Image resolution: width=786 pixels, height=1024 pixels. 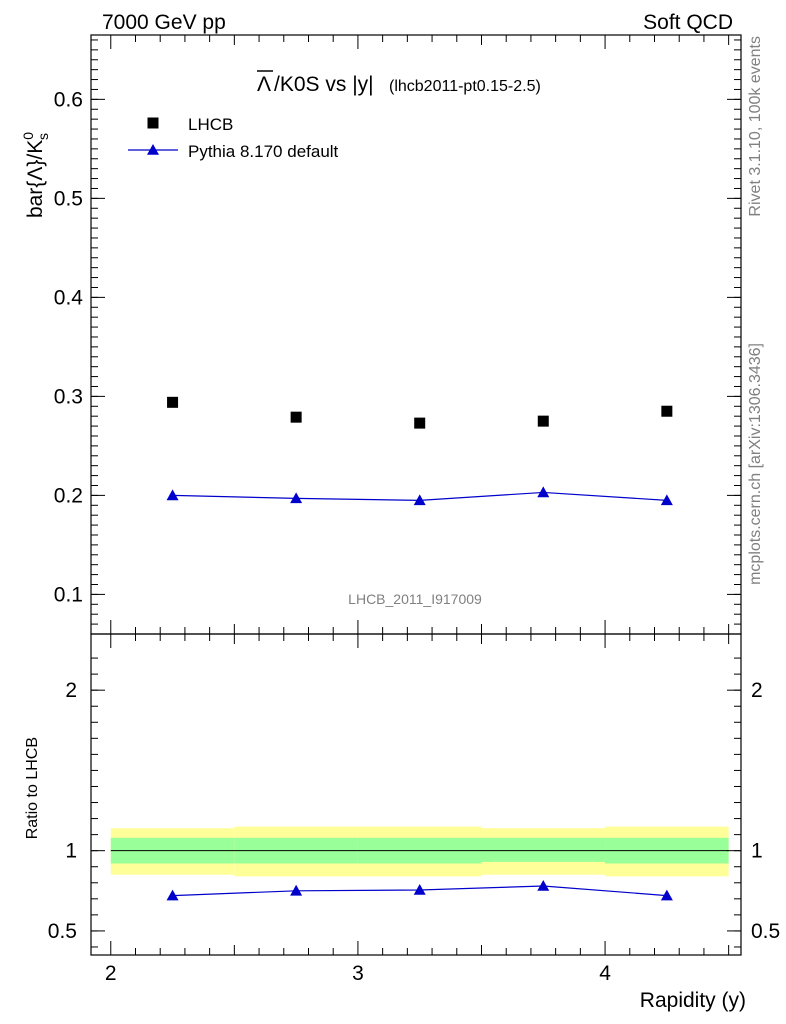 I want to click on legend-label-pythia: Pythia 8.170 default, so click(x=263, y=151).